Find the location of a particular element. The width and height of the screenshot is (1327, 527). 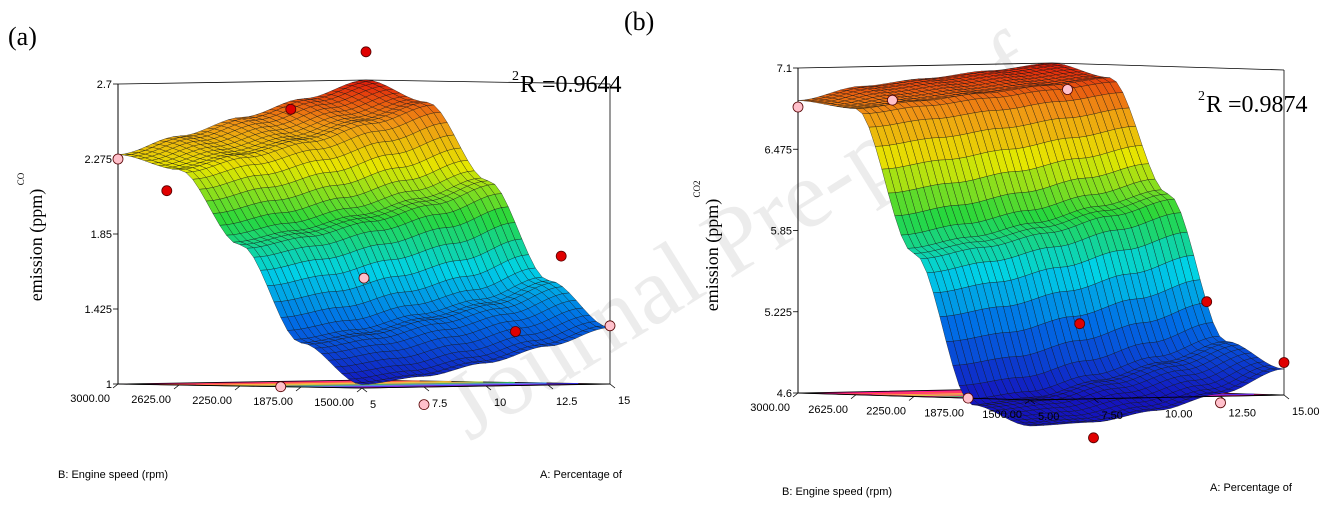

z-tick-label: 5.225 is located at coordinates (778, 313).